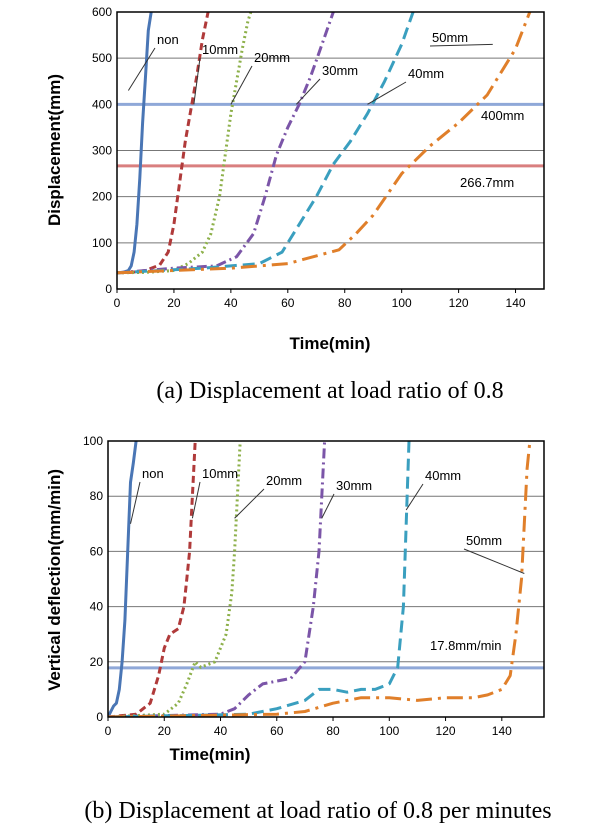 This screenshot has height=837, width=600. I want to click on series-line-20mm, so click(175, 579).